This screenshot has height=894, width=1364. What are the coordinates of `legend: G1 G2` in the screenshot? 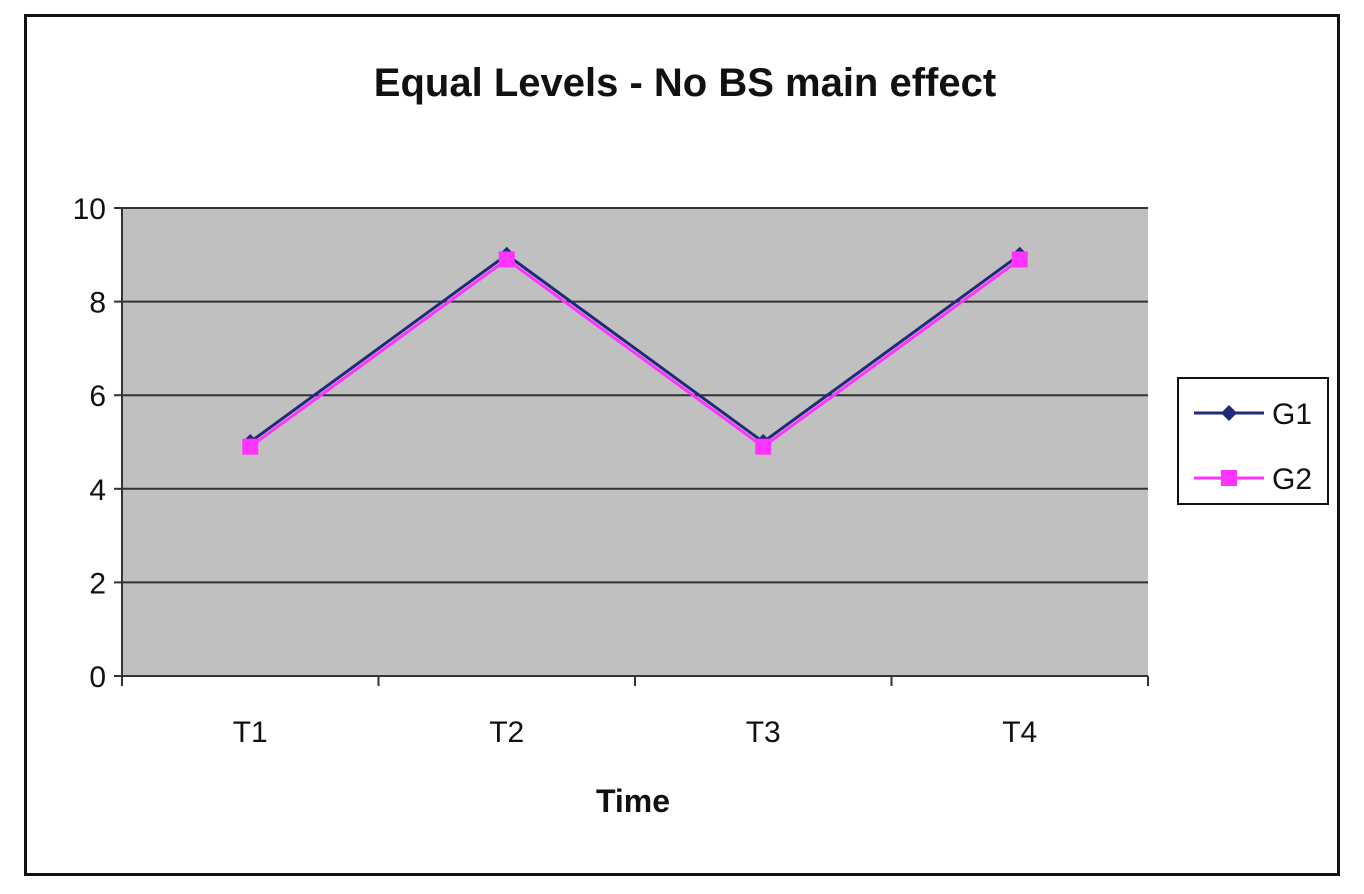 It's located at (1253, 441).